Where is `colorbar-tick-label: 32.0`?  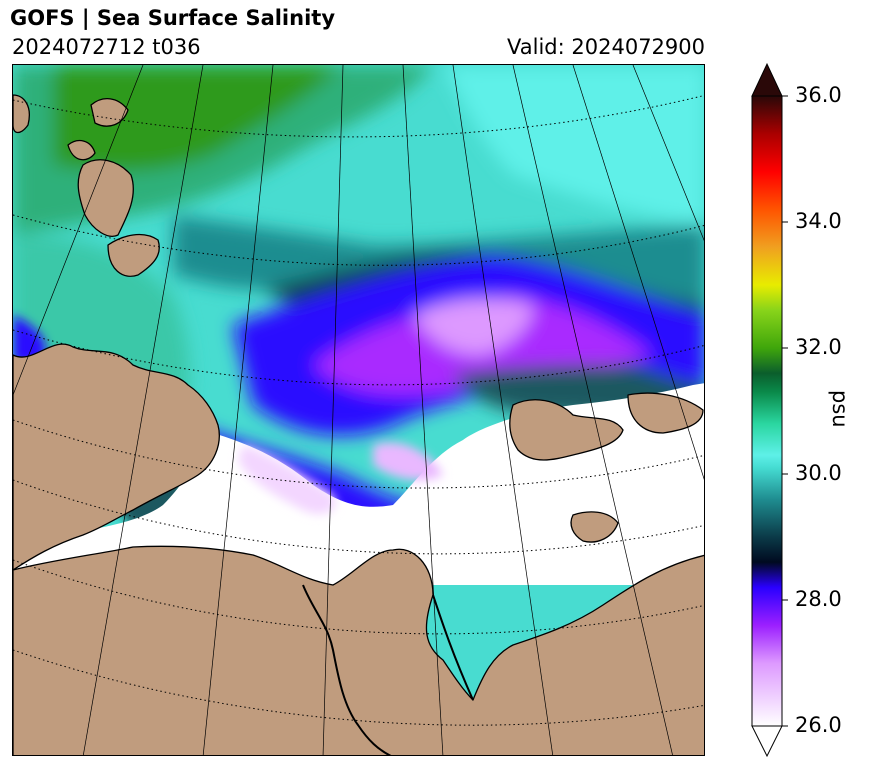
colorbar-tick-label: 32.0 is located at coordinates (818, 347).